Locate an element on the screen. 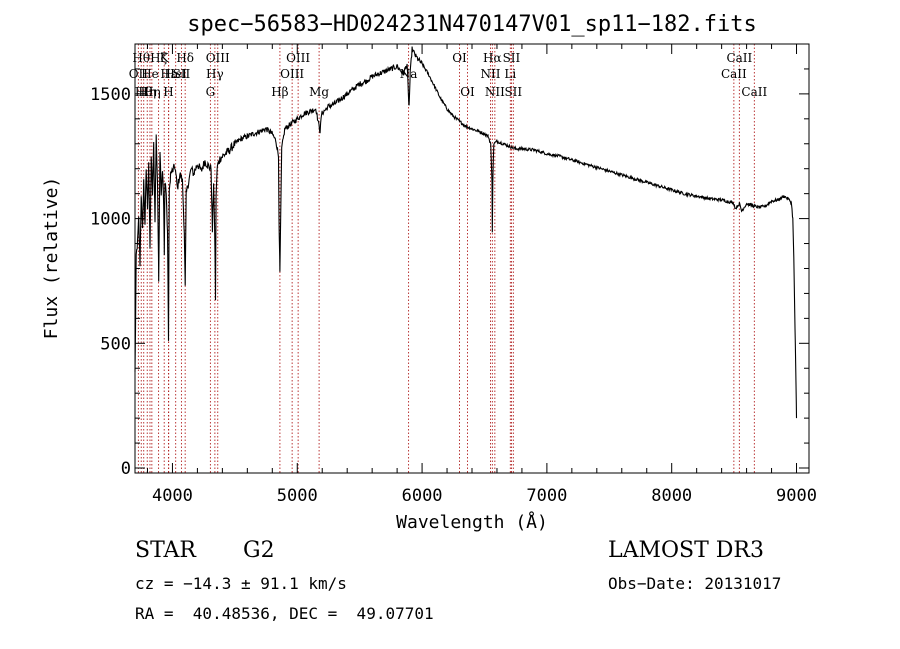  spectral-line-label: Mg is located at coordinates (319, 92).